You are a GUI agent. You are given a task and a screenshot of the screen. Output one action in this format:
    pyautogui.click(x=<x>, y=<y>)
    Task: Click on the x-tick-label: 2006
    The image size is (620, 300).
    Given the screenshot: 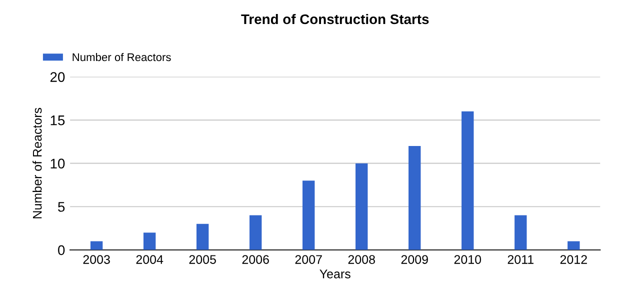 What is the action you would take?
    pyautogui.click(x=255, y=259)
    